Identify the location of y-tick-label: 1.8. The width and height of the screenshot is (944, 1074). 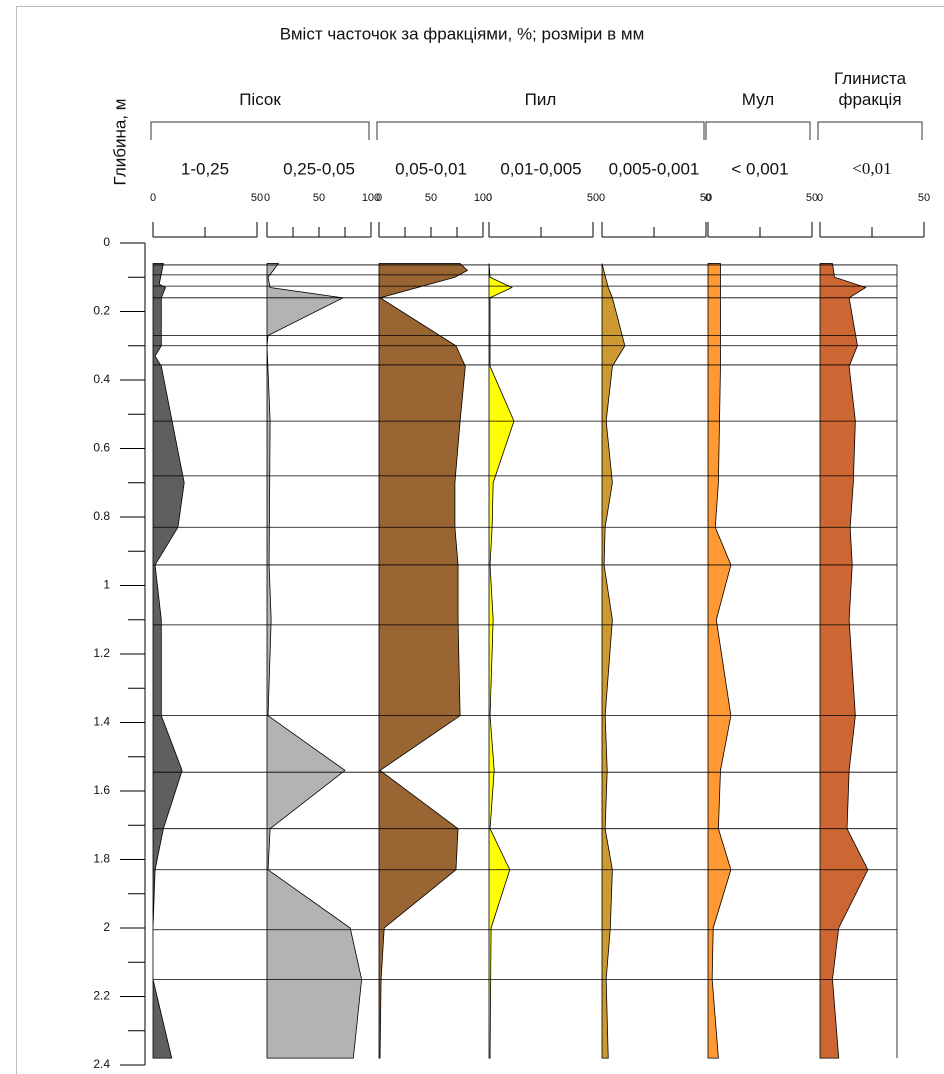
(101, 859).